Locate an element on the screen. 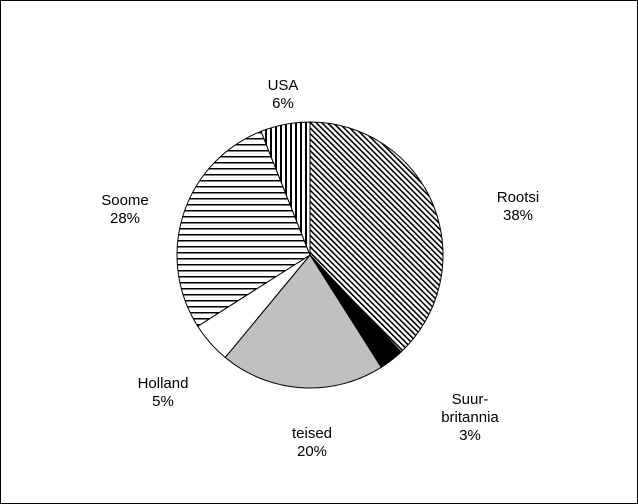  label-line: Soome is located at coordinates (125, 200).